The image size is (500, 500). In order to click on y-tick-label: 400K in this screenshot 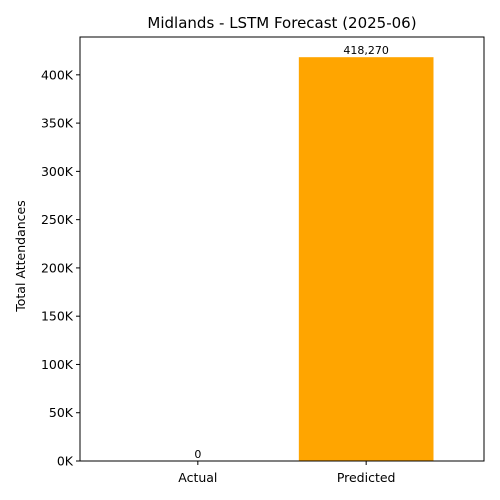, I will do `click(57, 74)`.